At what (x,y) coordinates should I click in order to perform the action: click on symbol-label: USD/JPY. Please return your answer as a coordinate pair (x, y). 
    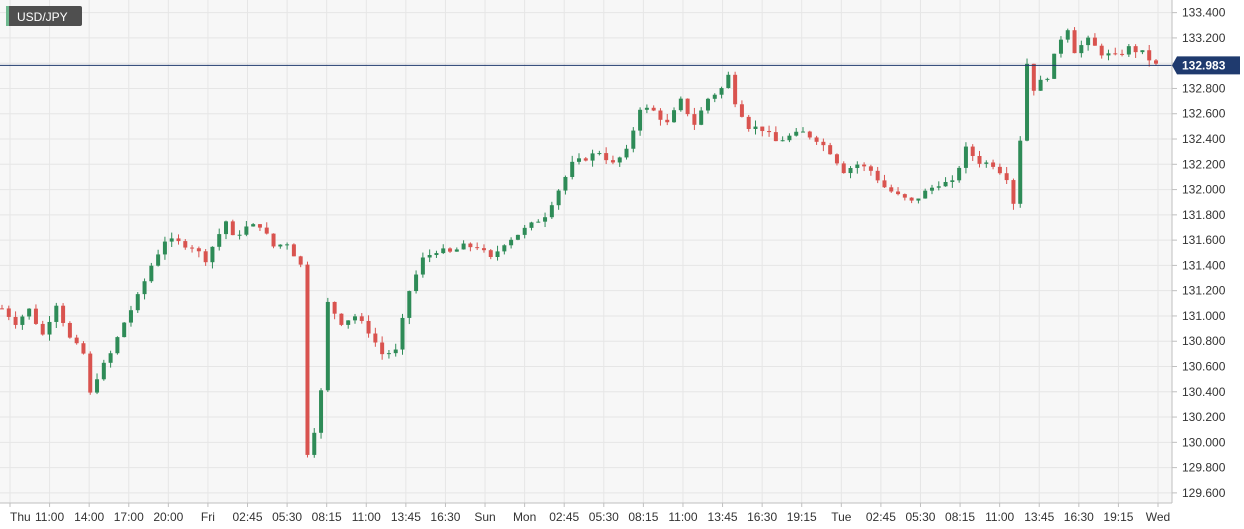
    Looking at the image, I should click on (44, 16).